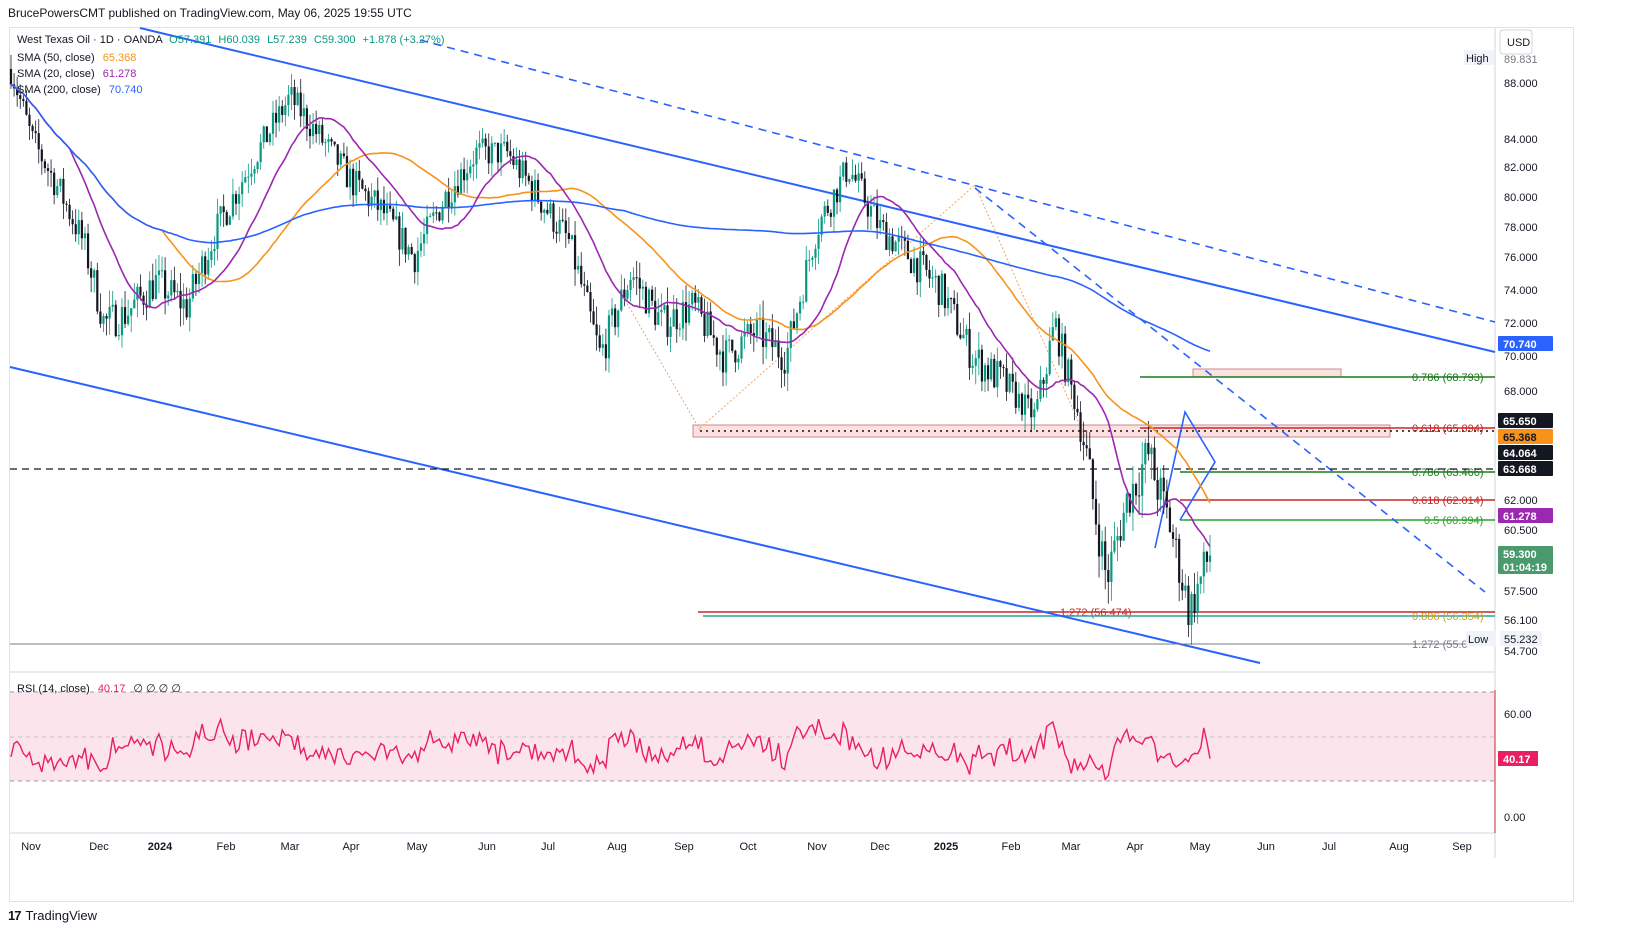 This screenshot has height=931, width=1634. I want to click on time-tick-label: Feb, so click(1011, 847).